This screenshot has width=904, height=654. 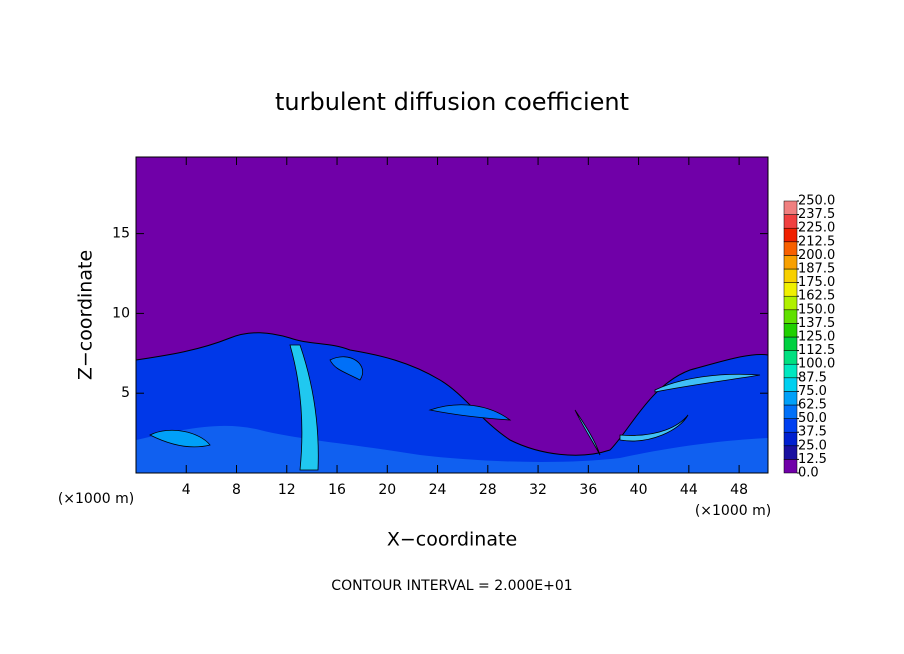 What do you see at coordinates (812, 405) in the screenshot?
I see `colorbar-label: 62.5` at bounding box center [812, 405].